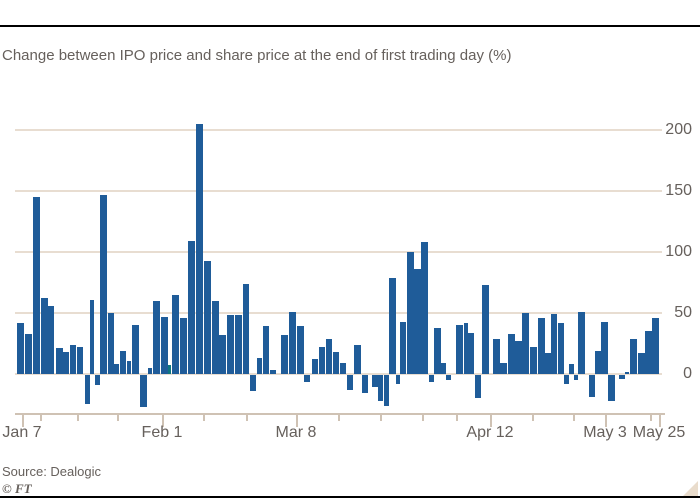  What do you see at coordinates (350, 26) in the screenshot?
I see `top-rule` at bounding box center [350, 26].